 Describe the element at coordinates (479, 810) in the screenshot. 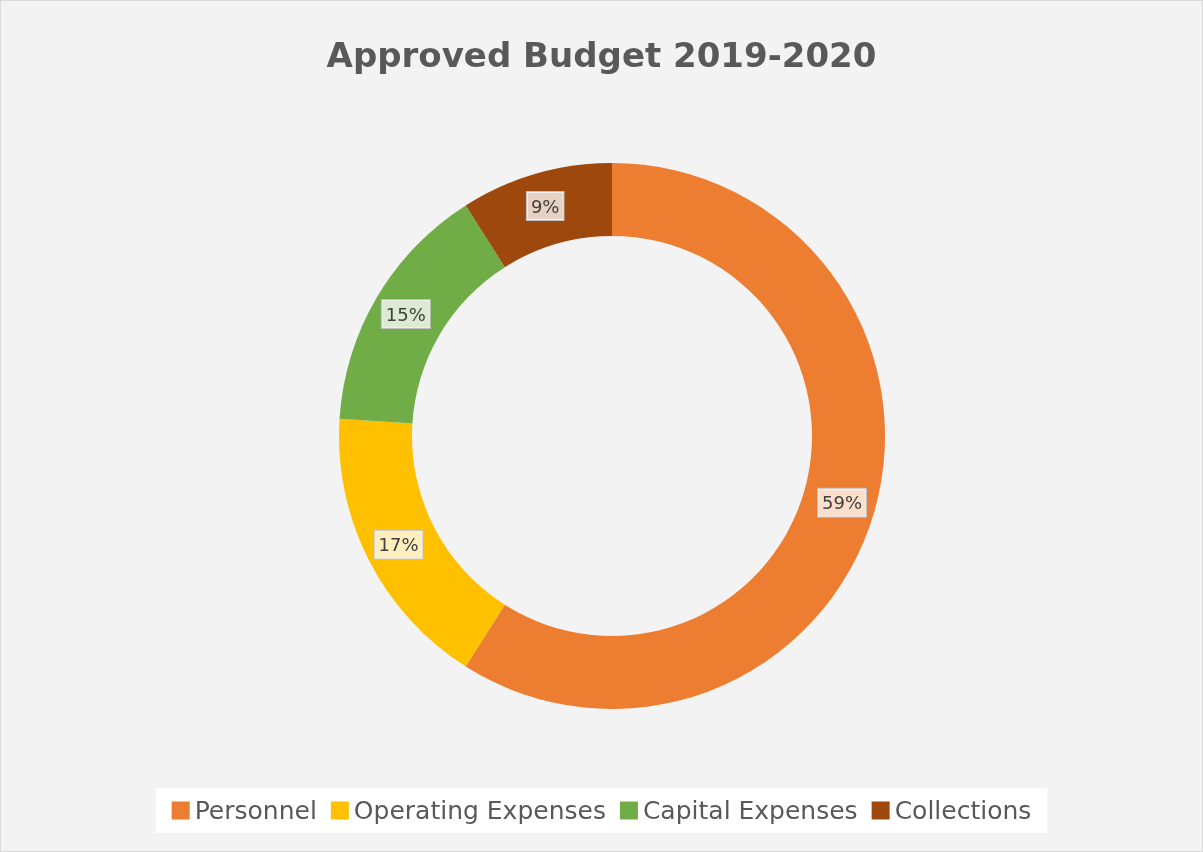

I see `legend-label: Operating Expenses` at that location.